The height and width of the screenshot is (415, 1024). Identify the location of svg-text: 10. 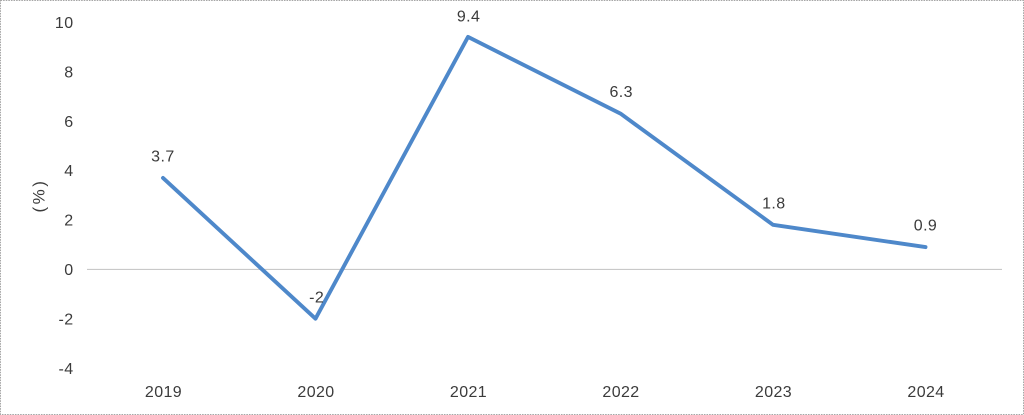
(64, 23).